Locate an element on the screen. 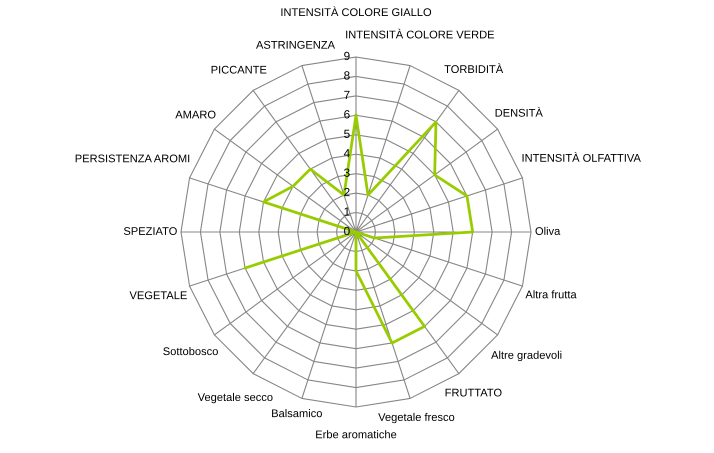 Image resolution: width=714 pixels, height=453 pixels. spoke-label: INTENSITÀ OLFATTIVA is located at coordinates (581, 157).